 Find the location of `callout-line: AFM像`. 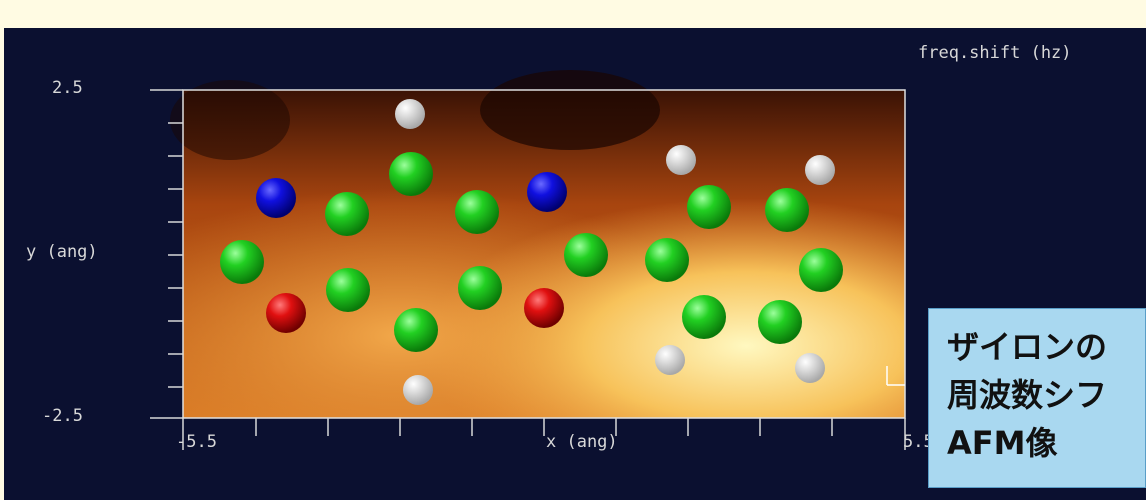

callout-line: AFM像 is located at coordinates (1002, 443).